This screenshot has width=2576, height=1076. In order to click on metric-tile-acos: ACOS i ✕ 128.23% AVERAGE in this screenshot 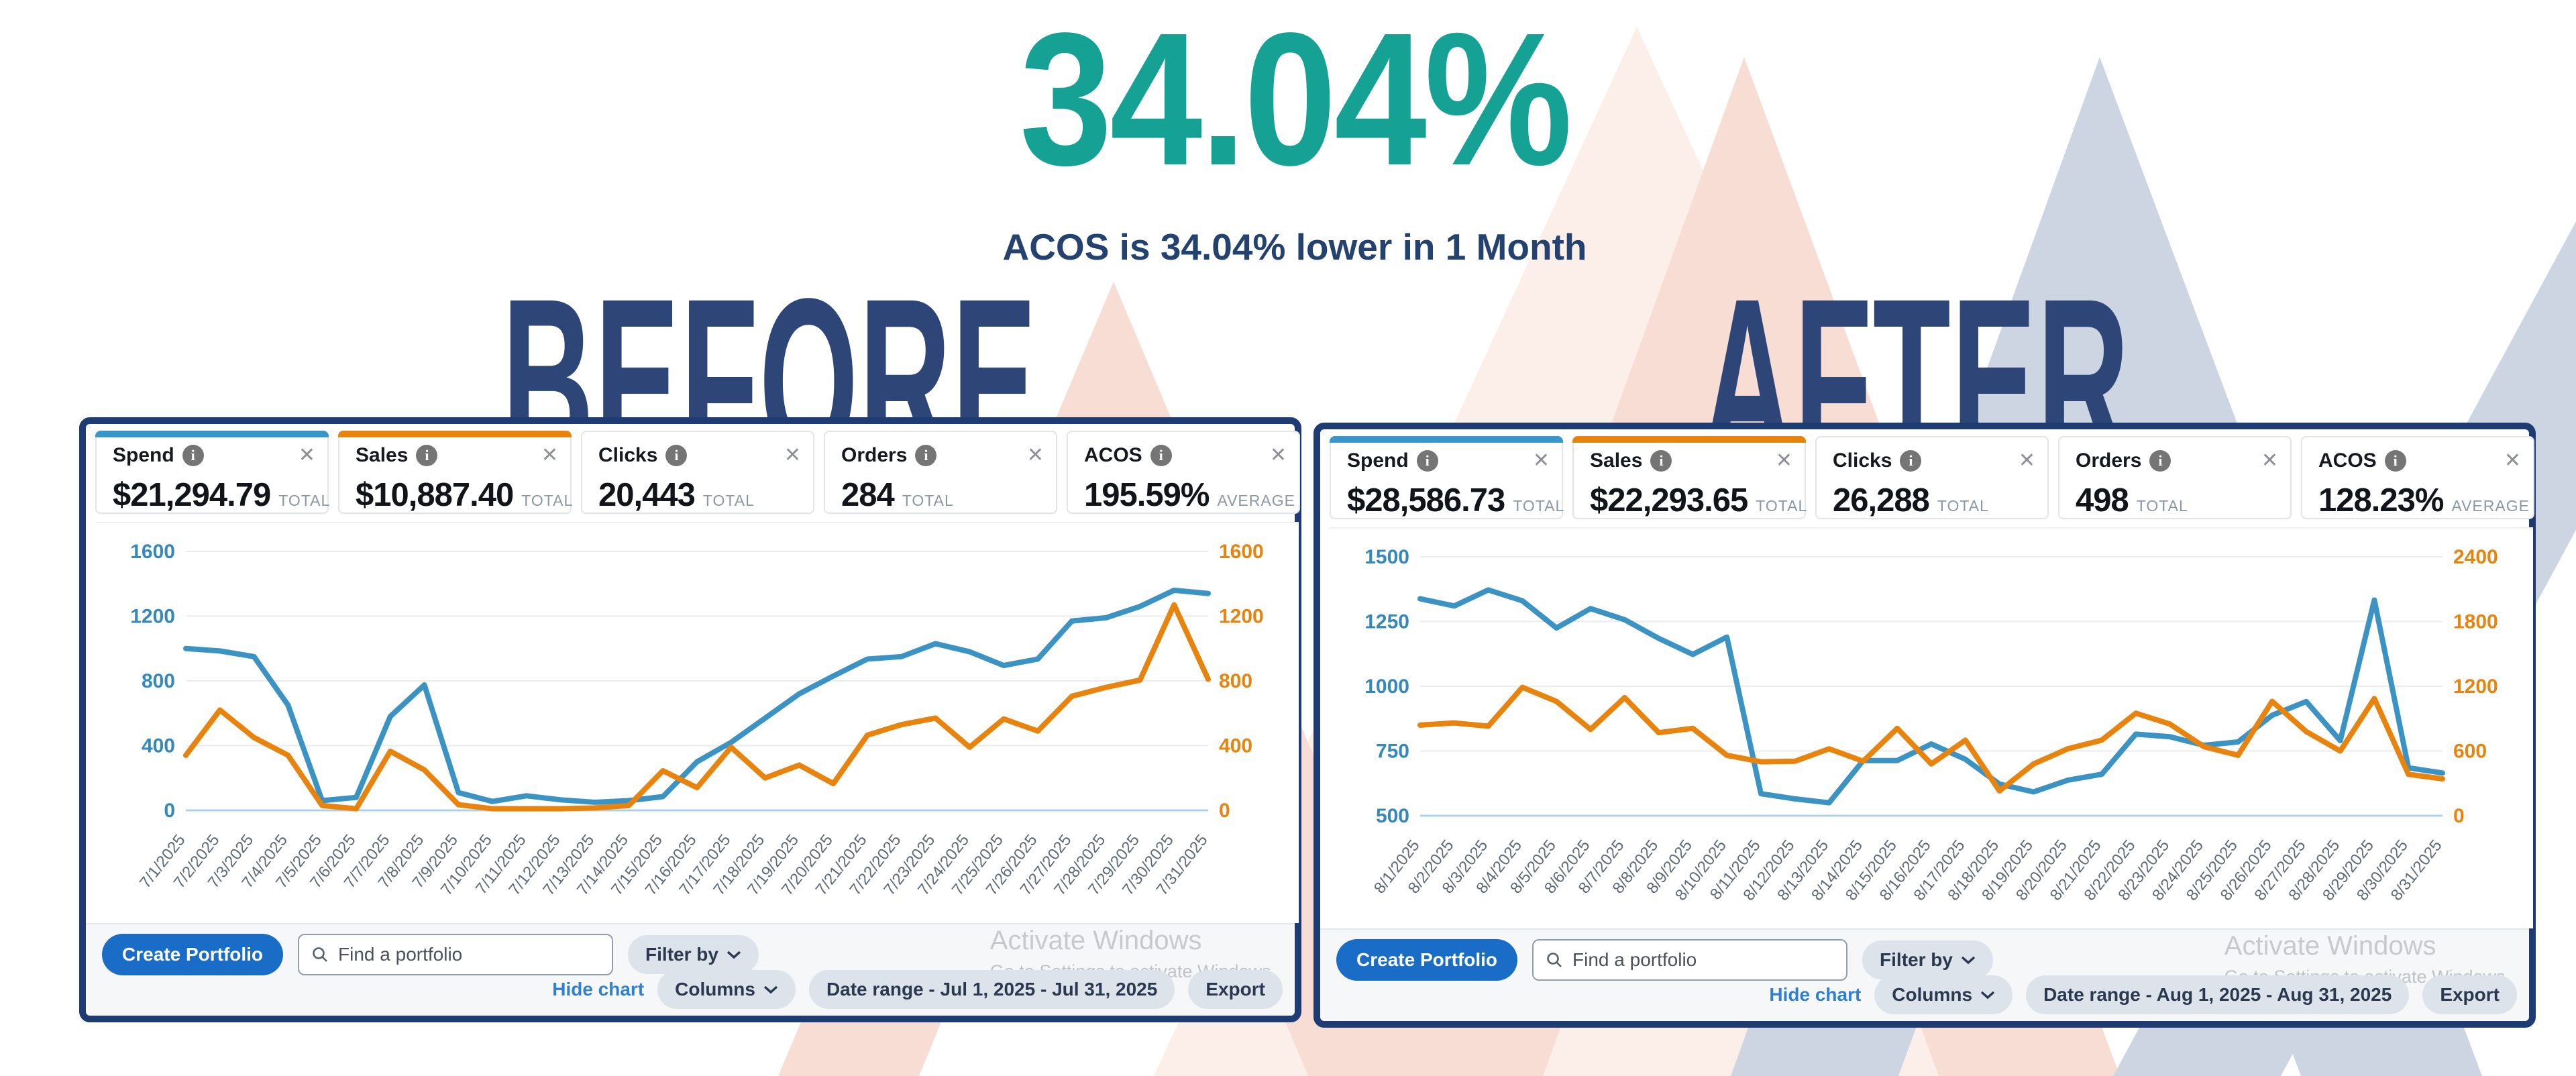, I will do `click(2417, 477)`.